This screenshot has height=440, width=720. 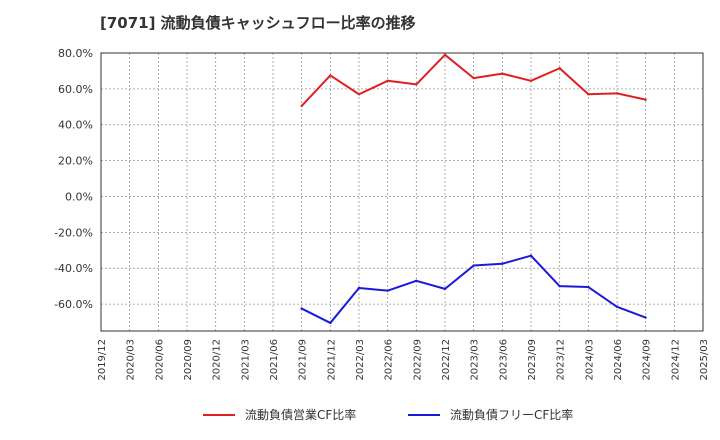 I want to click on y-tick-label: 80.0%, so click(x=75, y=53).